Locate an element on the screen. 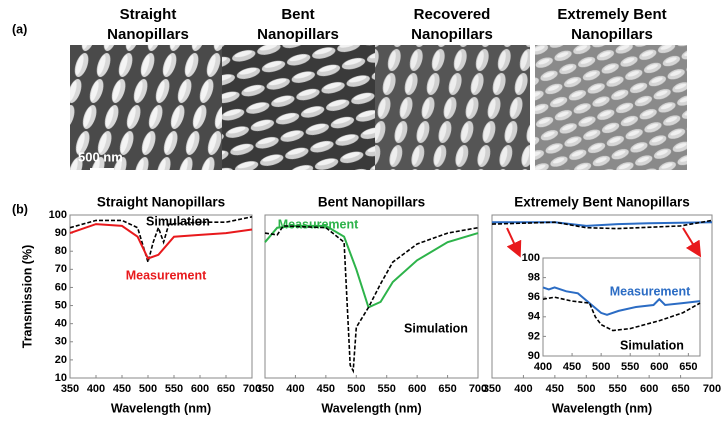  image-title: Recovered is located at coordinates (452, 14).